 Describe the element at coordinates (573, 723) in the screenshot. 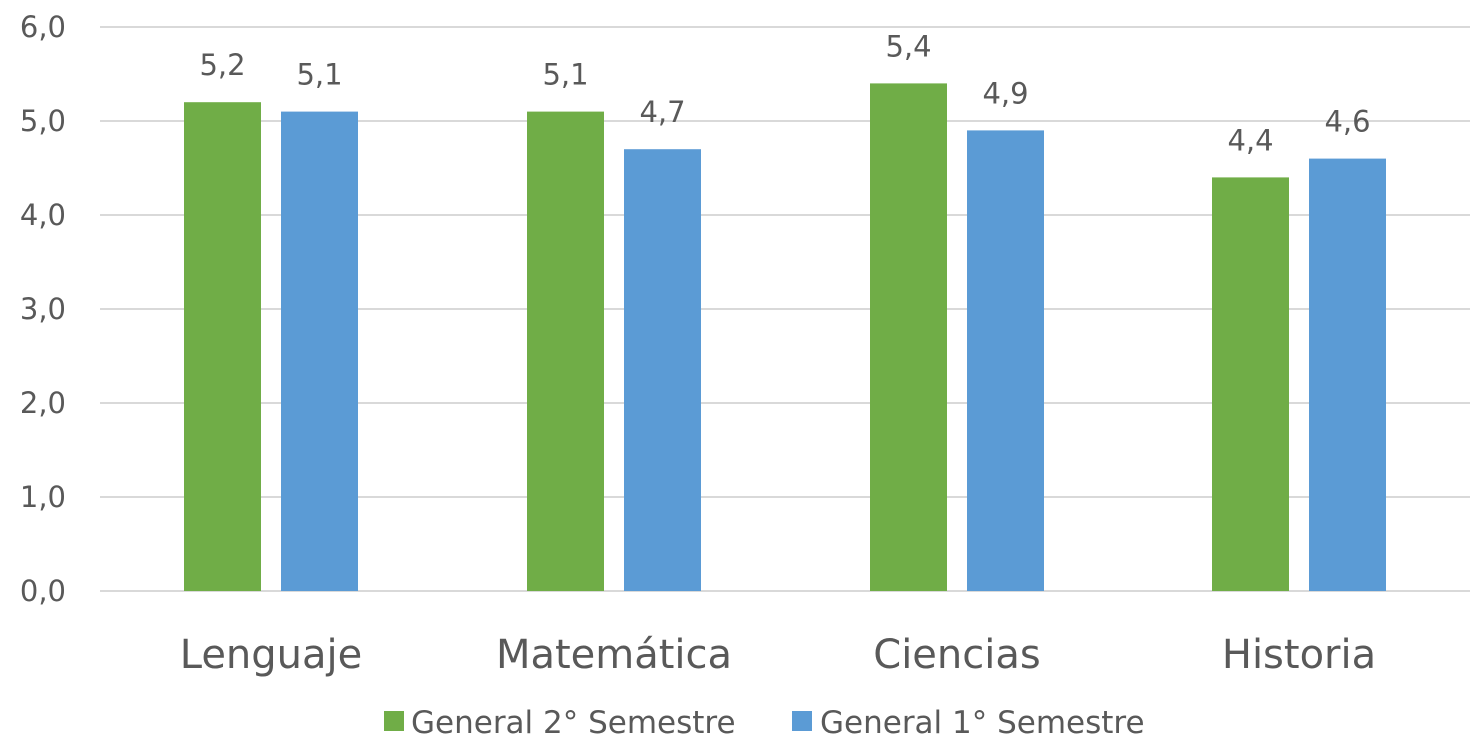

I see `legend-label: General 2° Semestre` at that location.